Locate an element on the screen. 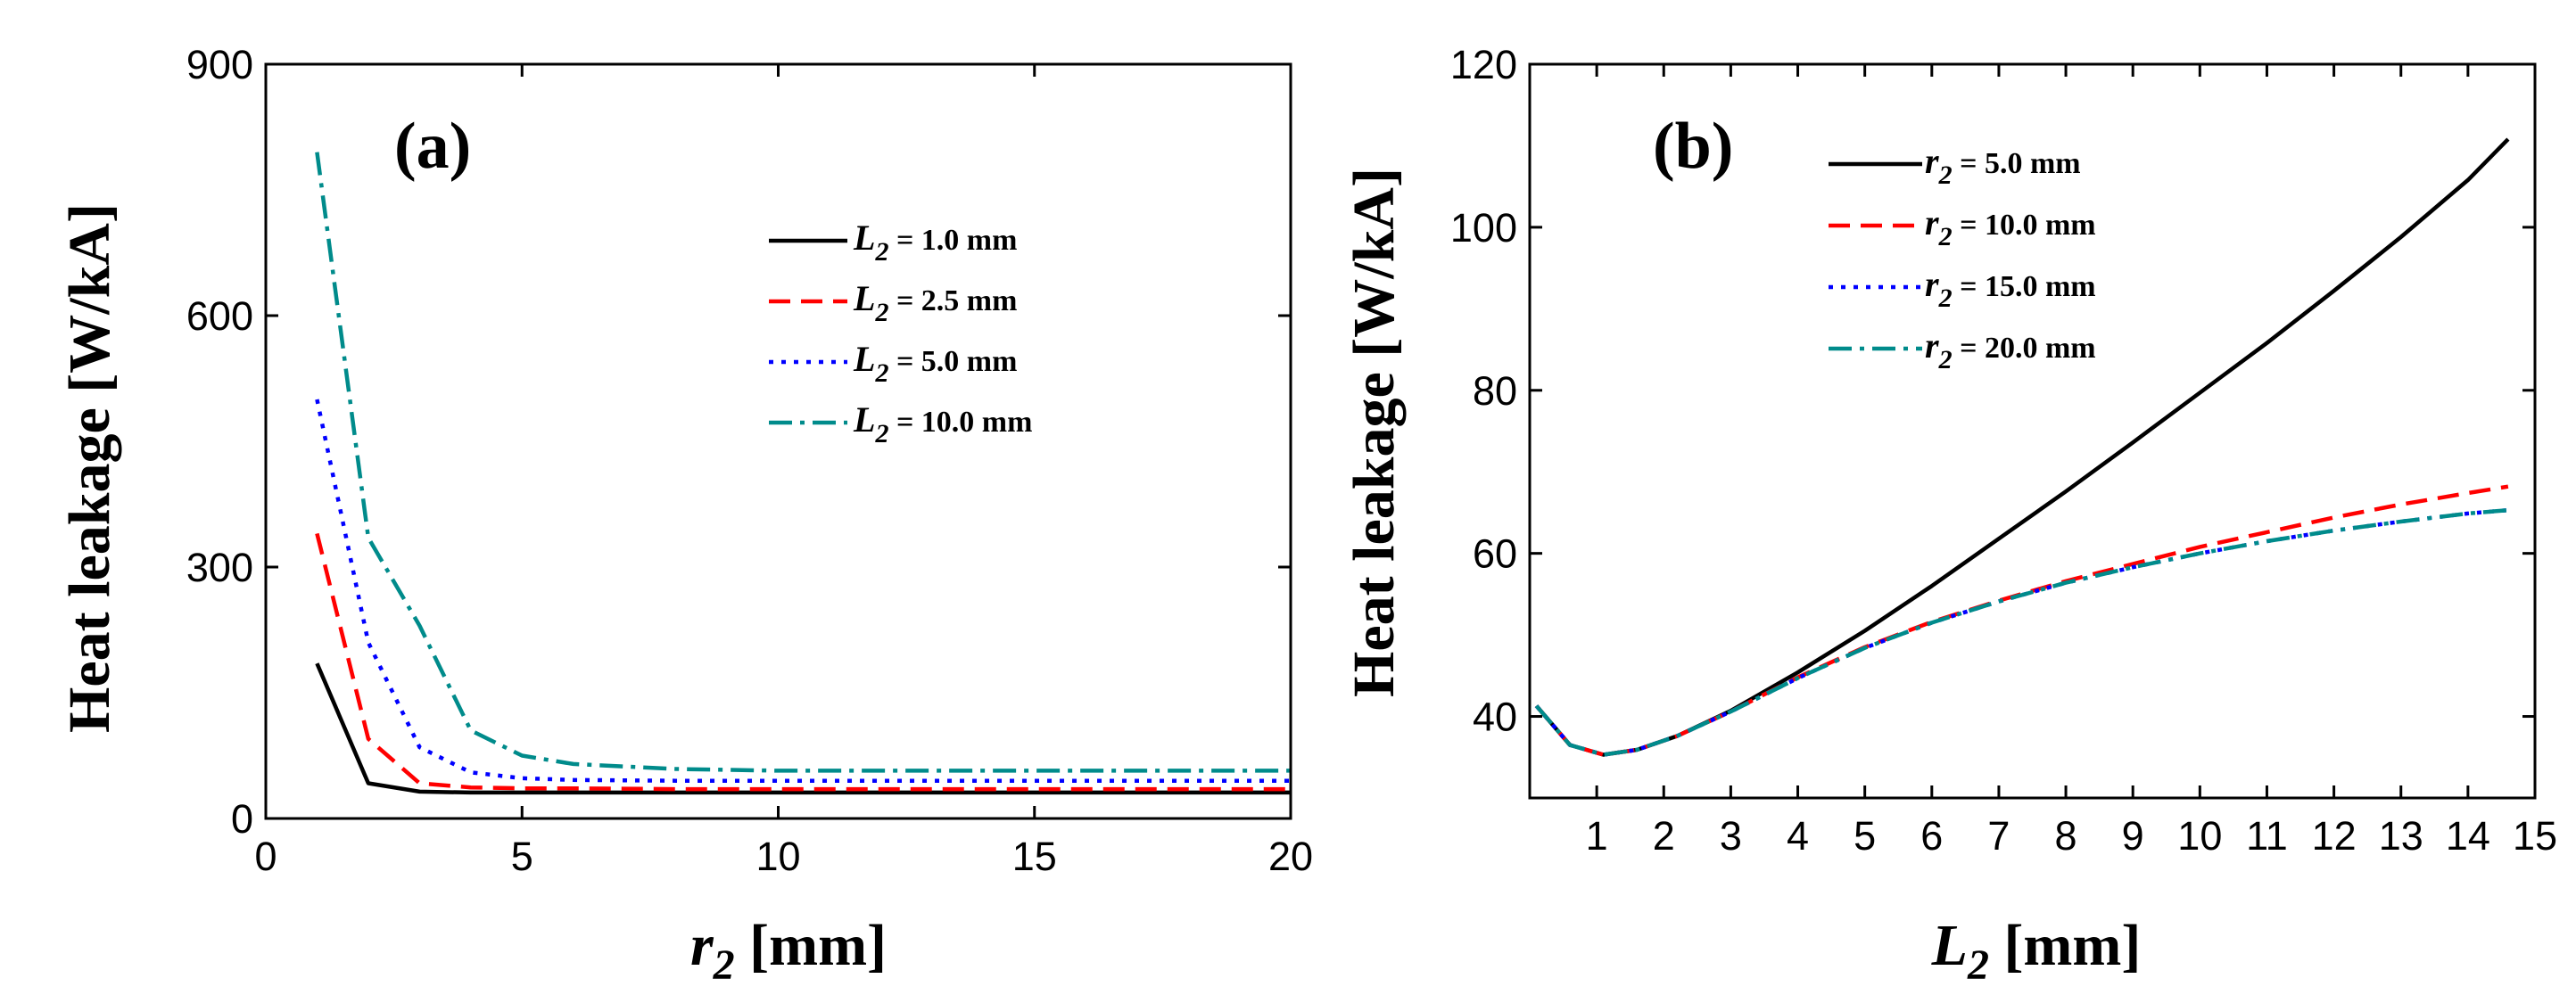 The height and width of the screenshot is (995, 2576). panel-b-xlabel-symbol: L is located at coordinates (1950, 945).